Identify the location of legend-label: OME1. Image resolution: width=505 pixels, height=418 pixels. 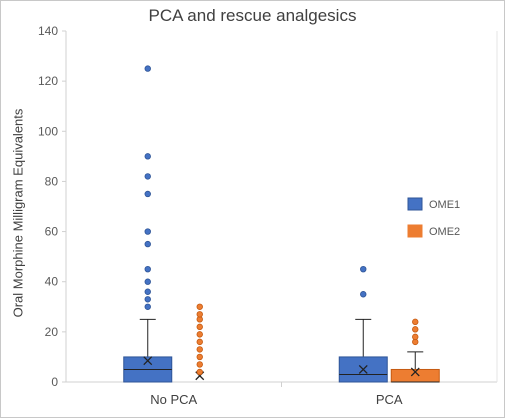
(444, 205).